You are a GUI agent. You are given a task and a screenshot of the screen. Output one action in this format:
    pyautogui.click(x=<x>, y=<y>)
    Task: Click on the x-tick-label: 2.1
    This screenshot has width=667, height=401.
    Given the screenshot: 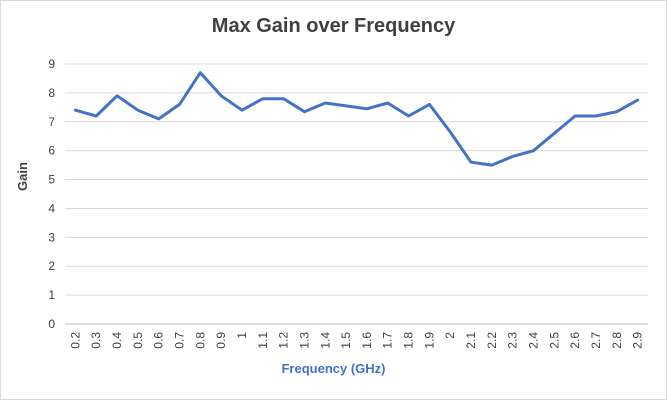 What is the action you would take?
    pyautogui.click(x=471, y=340)
    